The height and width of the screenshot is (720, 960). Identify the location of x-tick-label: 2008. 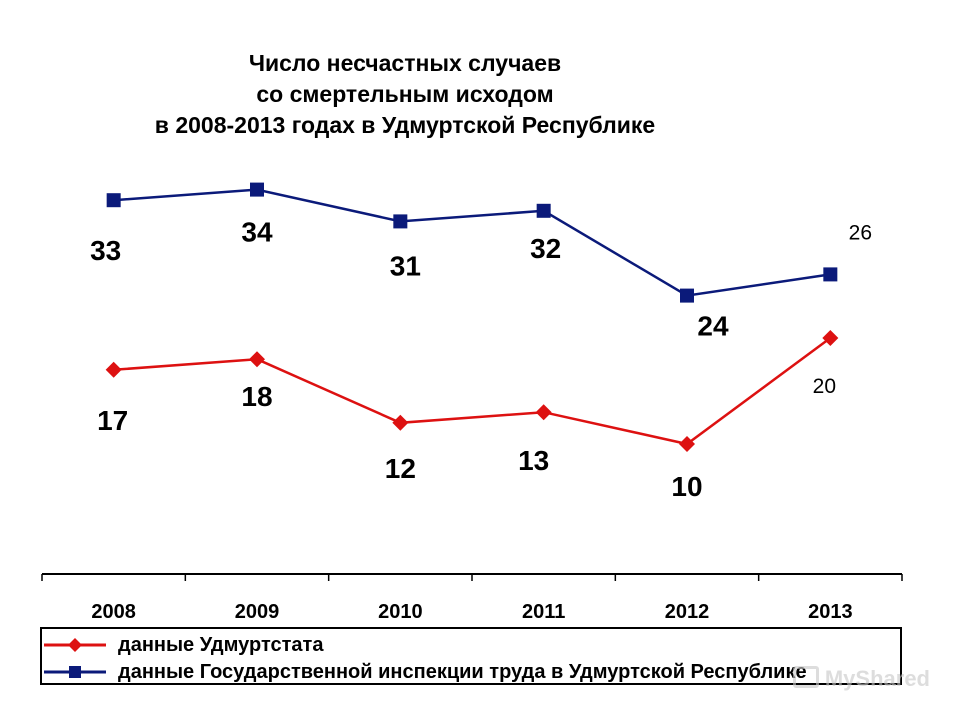
(113, 612).